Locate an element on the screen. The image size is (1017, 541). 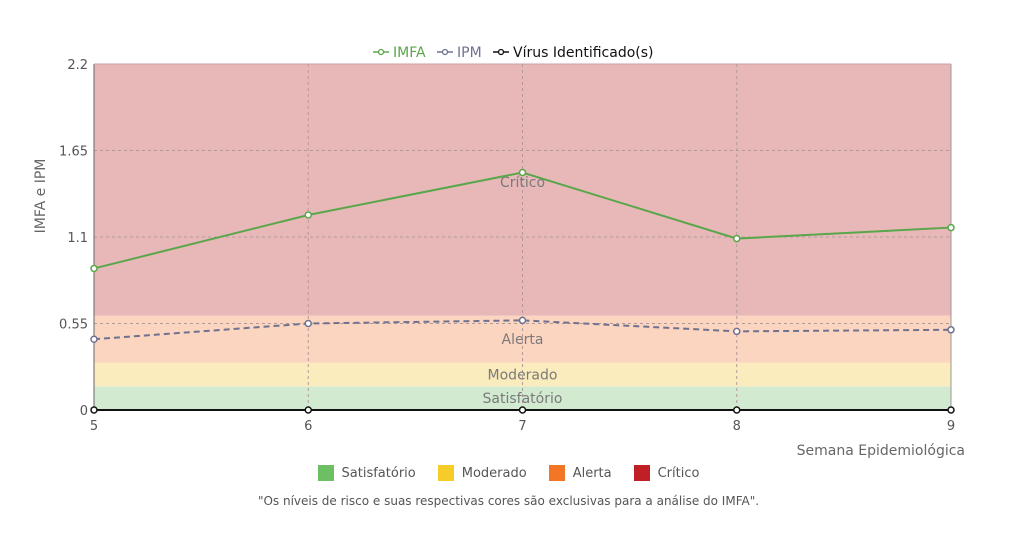
x-tick-label: 8 is located at coordinates (737, 426).